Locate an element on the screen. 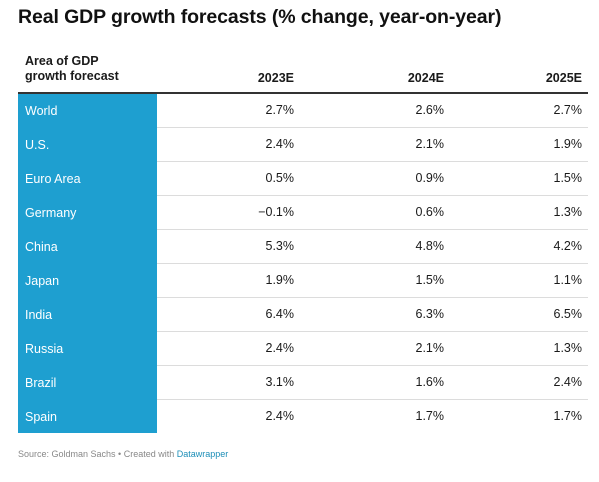 This screenshot has height=482, width=599. table-row: Euro Area 0.5% 0.9% 1.5% is located at coordinates (303, 179).